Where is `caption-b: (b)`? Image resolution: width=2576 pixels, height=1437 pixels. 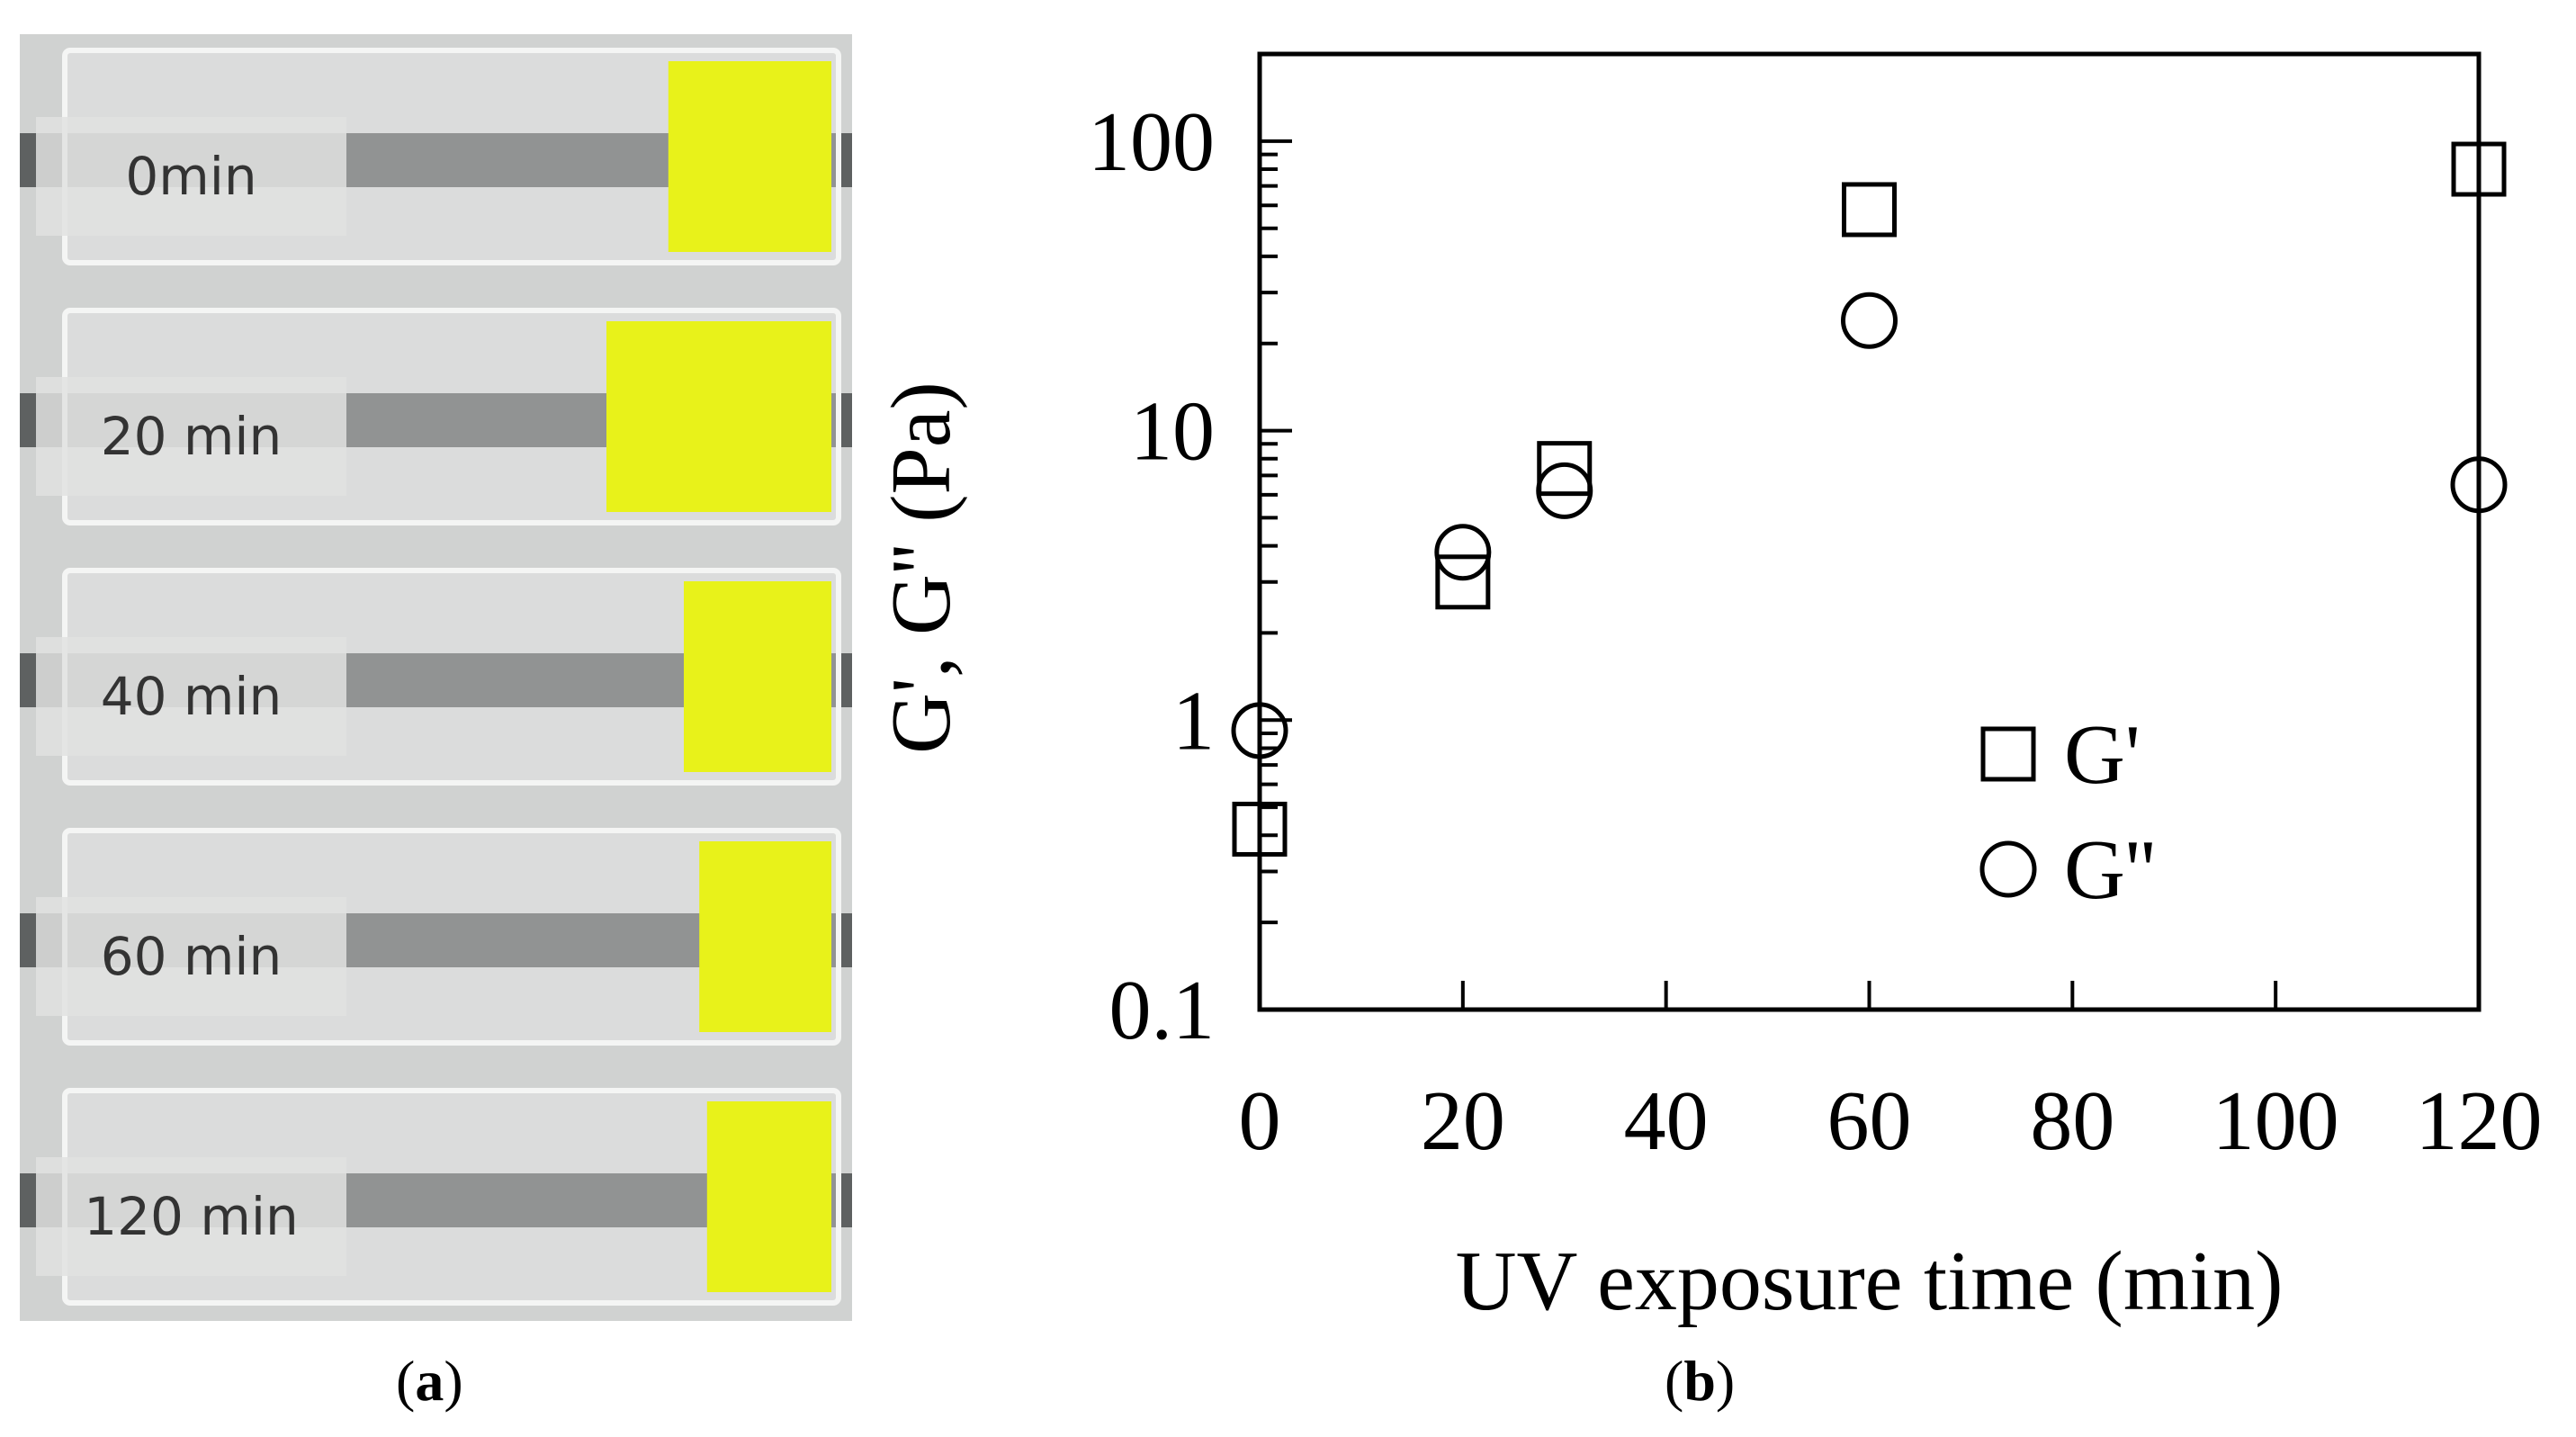
caption-b: (b) is located at coordinates (1701, 1381).